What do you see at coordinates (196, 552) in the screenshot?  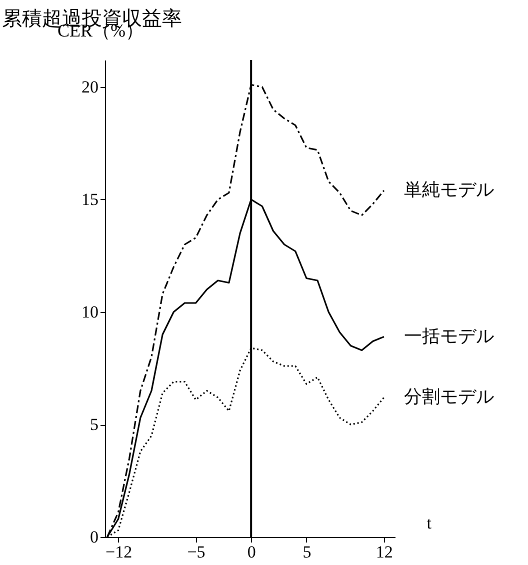 I see `x-tick-label: −5` at bounding box center [196, 552].